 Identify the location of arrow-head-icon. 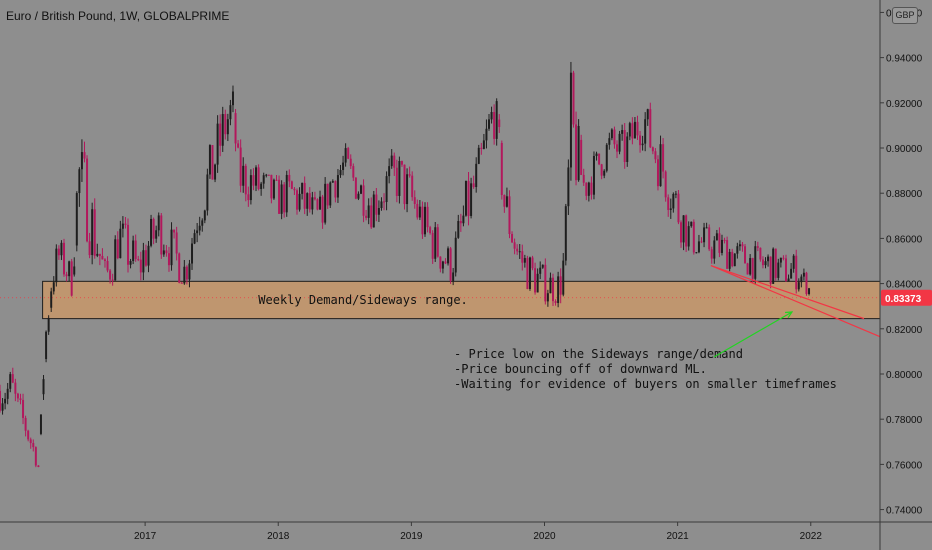
(789, 315).